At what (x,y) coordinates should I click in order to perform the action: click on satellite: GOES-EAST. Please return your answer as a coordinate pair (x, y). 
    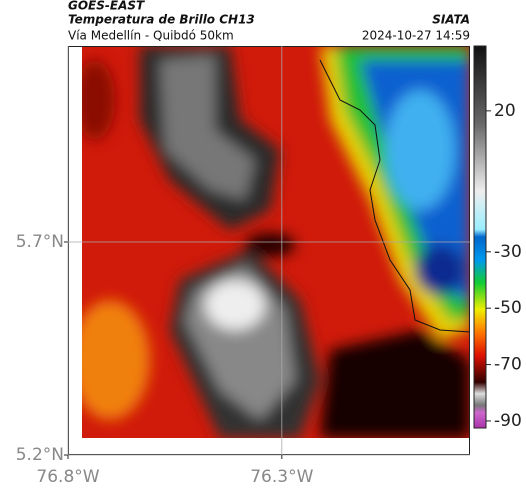
    Looking at the image, I should click on (106, 6).